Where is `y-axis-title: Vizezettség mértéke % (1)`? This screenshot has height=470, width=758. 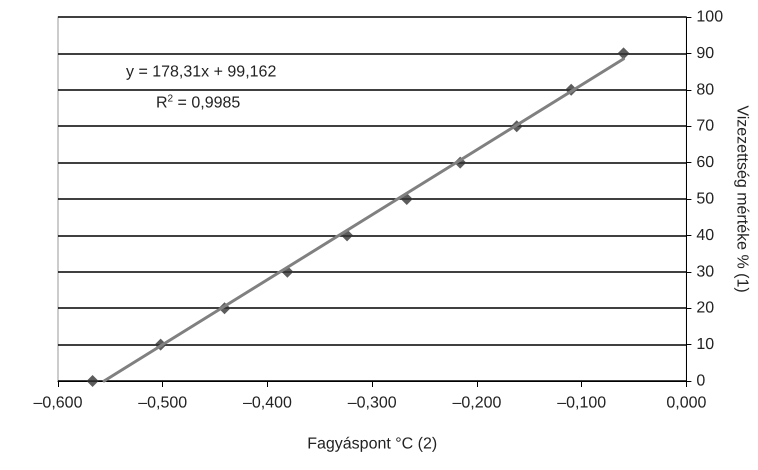 y-axis-title: Vizezettség mértéke % (1) is located at coordinates (742, 199).